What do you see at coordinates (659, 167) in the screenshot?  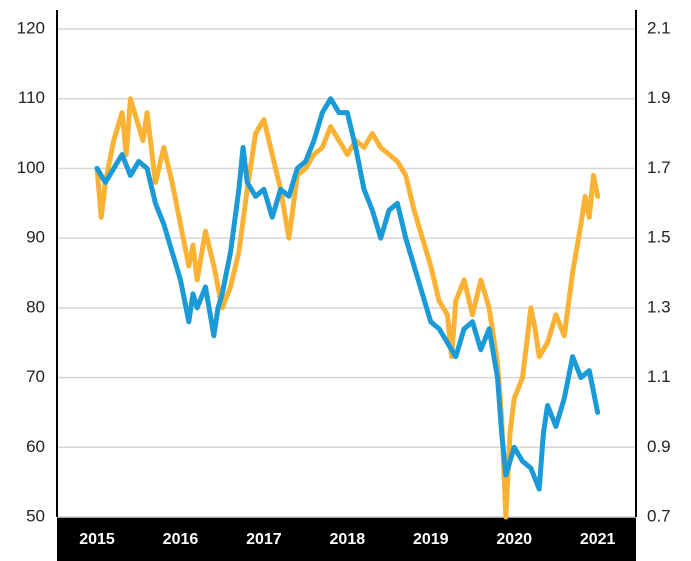 I see `y2-tick-label: 1.7` at bounding box center [659, 167].